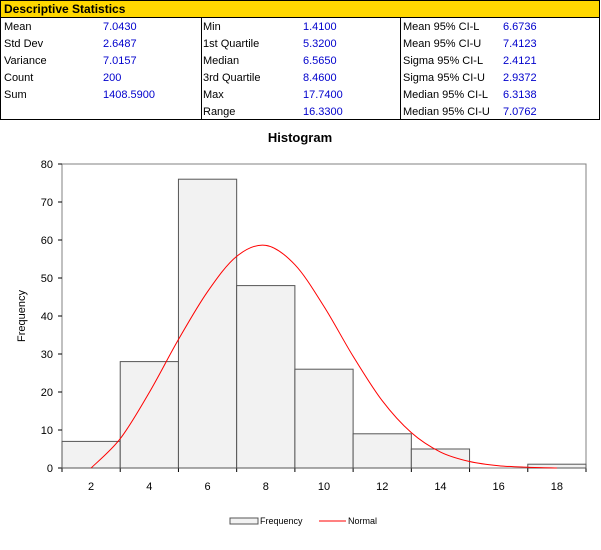 Image resolution: width=601 pixels, height=550 pixels. Describe the element at coordinates (300, 9) in the screenshot. I see `stats-title: Descriptive Statistics` at that location.